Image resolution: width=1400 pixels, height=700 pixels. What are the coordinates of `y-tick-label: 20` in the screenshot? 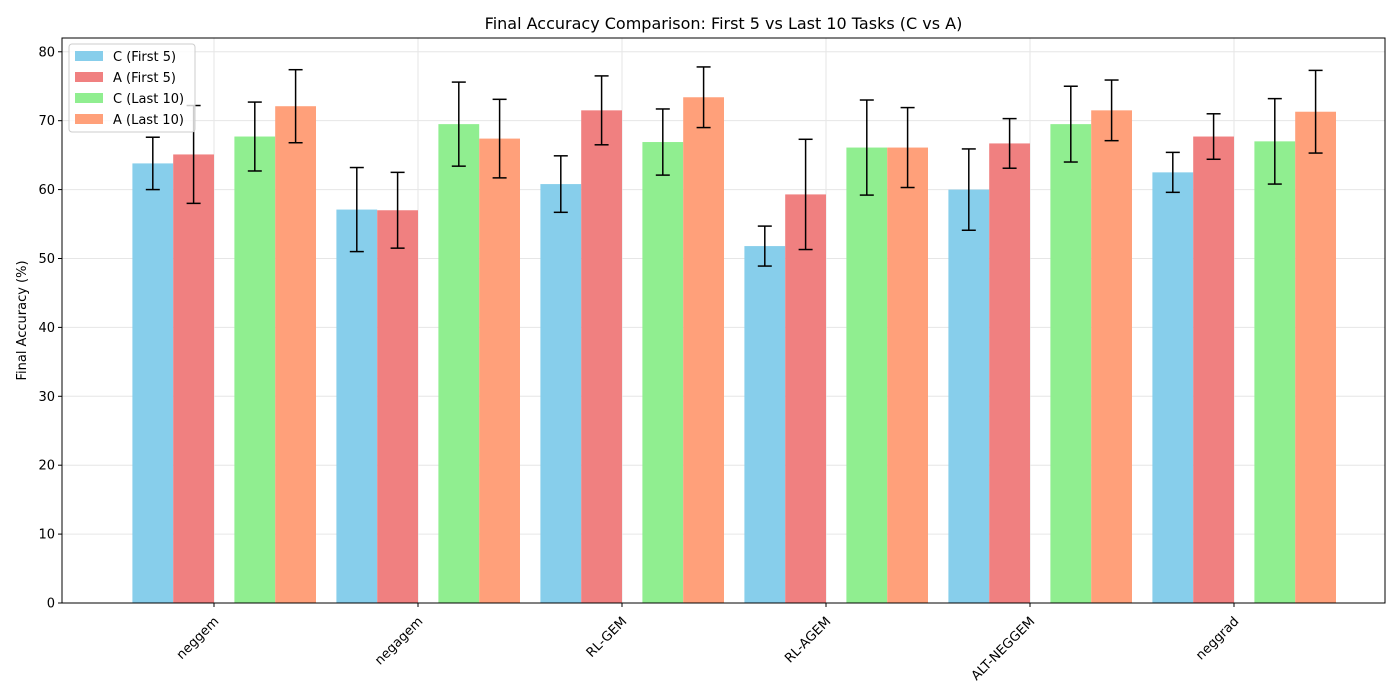 It's located at (46, 466).